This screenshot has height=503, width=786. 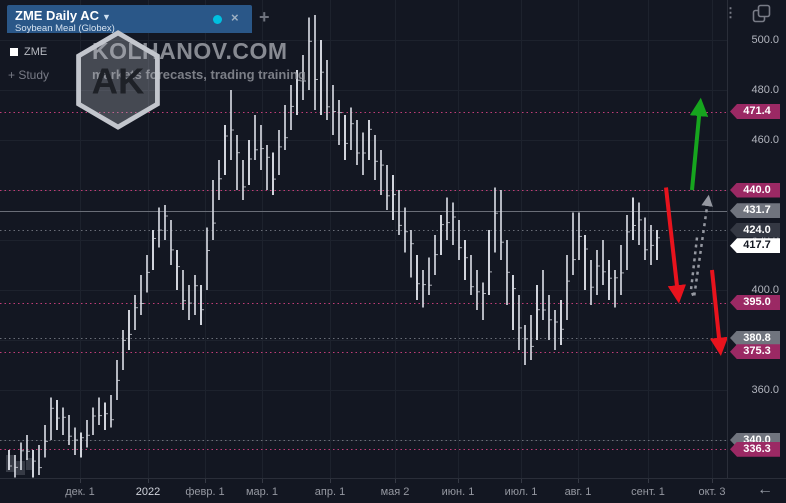 I want to click on tab-close-icon: ×, so click(x=235, y=17).